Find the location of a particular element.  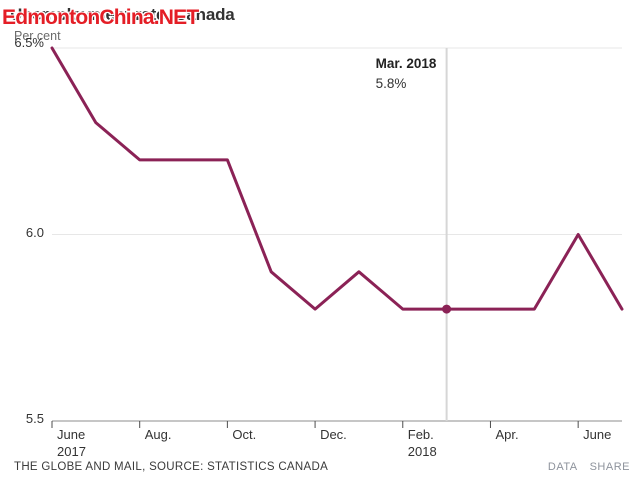

footer-actions: DATA SHARE is located at coordinates (584, 467).